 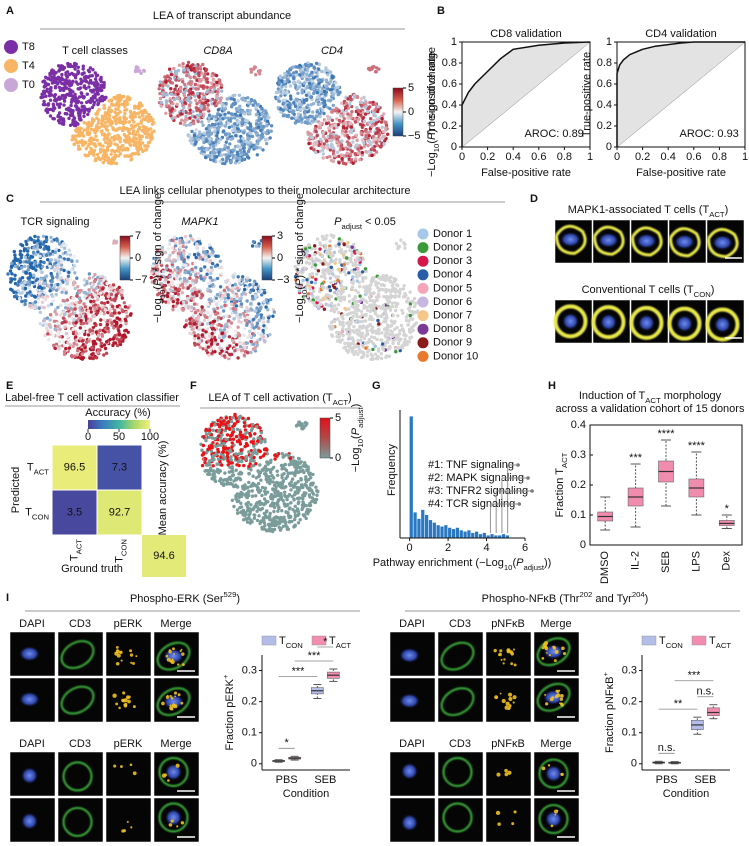 What do you see at coordinates (538, 157) in the screenshot?
I see `x-tick-label: 0.6` at bounding box center [538, 157].